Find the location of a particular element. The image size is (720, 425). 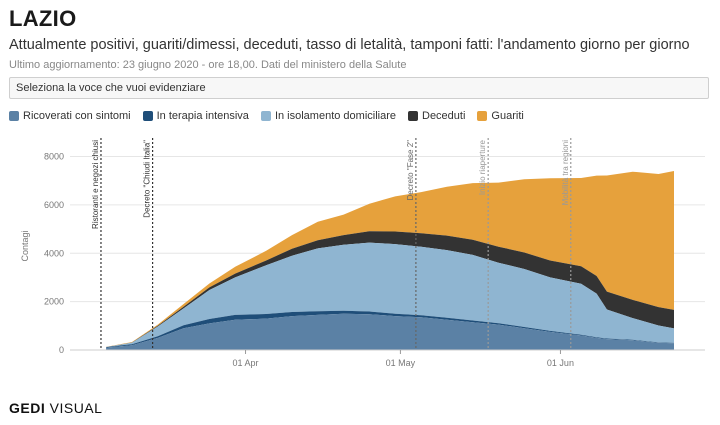

area-series-ricoverati-con-sintomi is located at coordinates (390, 331).